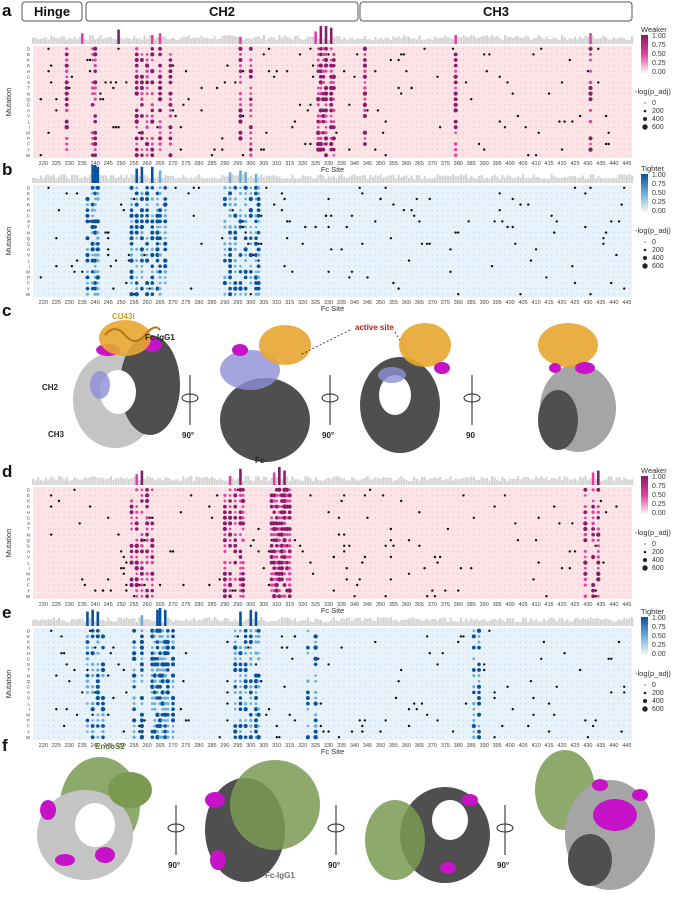 This screenshot has width=685, height=903. I want to click on x-tick-label: 360, so click(406, 164).